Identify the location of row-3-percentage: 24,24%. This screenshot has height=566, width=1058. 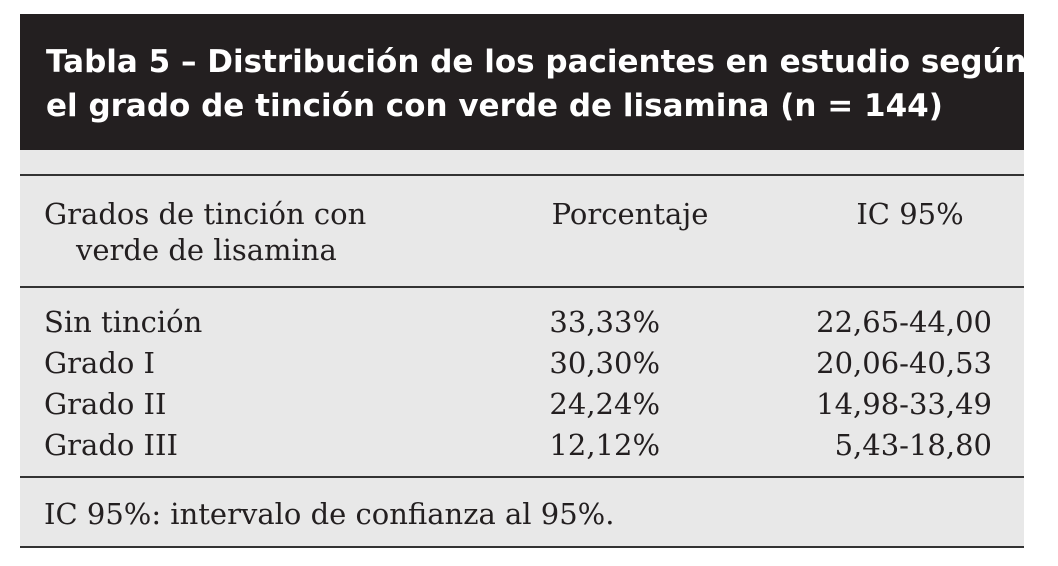
(604, 404).